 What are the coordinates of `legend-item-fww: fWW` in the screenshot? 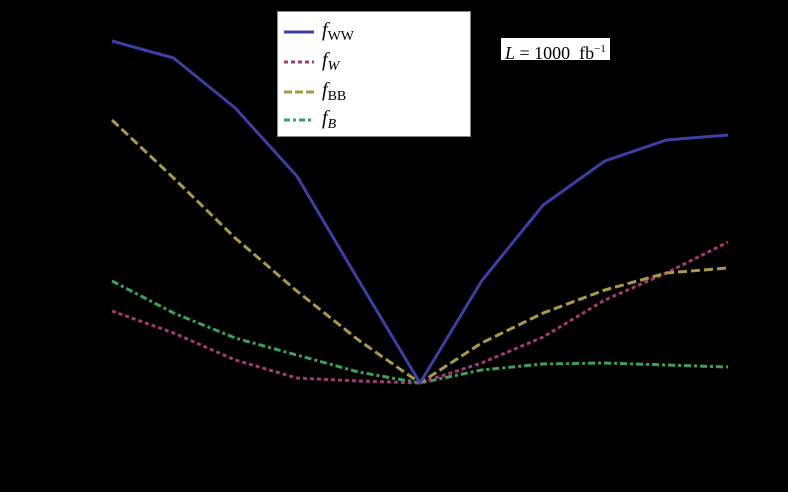 It's located at (319, 32).